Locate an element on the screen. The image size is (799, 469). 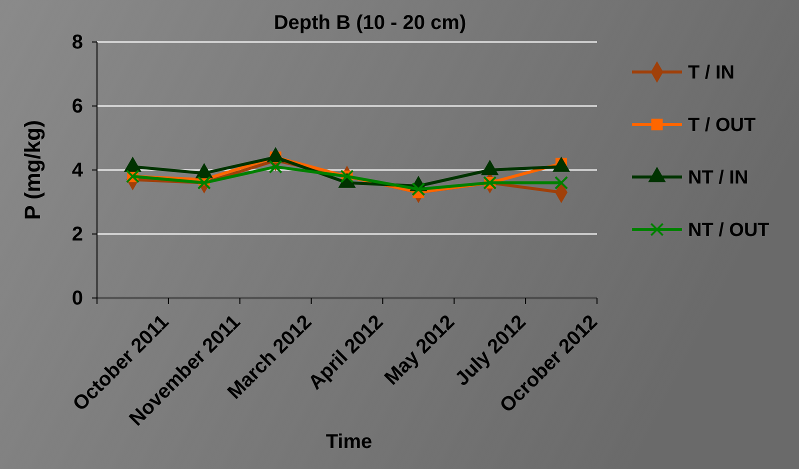
chart-title: Depth B (10 - 20 cm) is located at coordinates (370, 23).